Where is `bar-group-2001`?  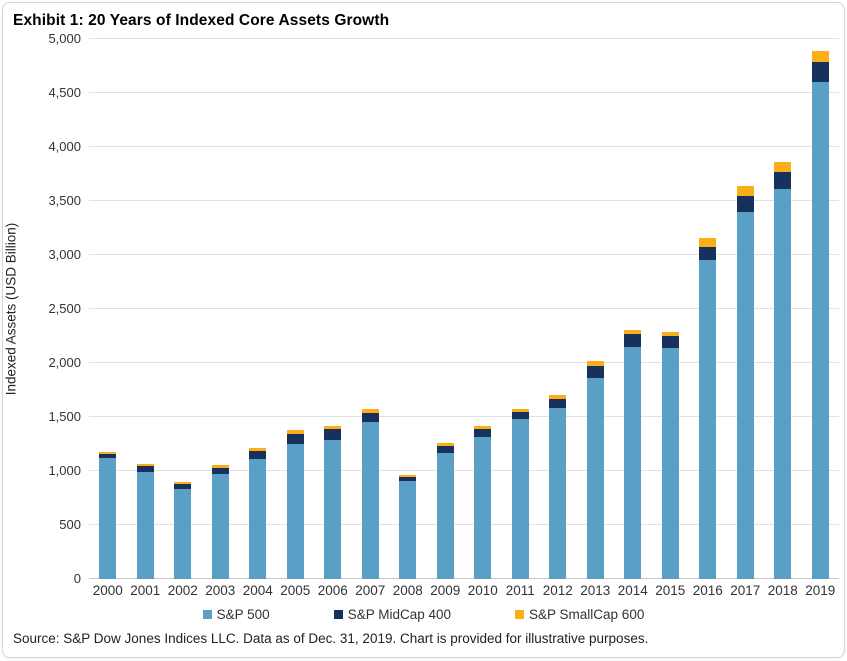 bar-group-2001 is located at coordinates (146, 309).